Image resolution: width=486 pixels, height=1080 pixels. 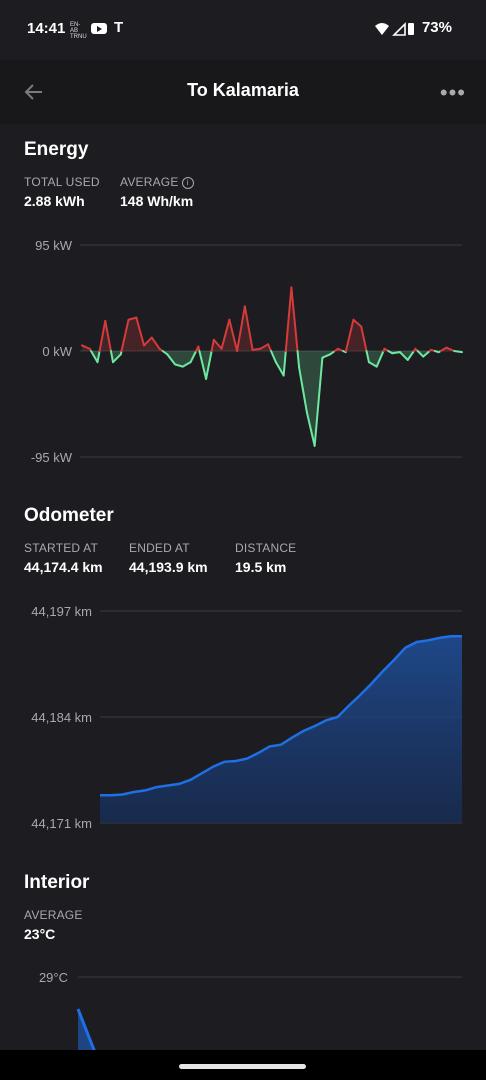 What do you see at coordinates (168, 567) in the screenshot?
I see `ended-value: 44,193.9 km` at bounding box center [168, 567].